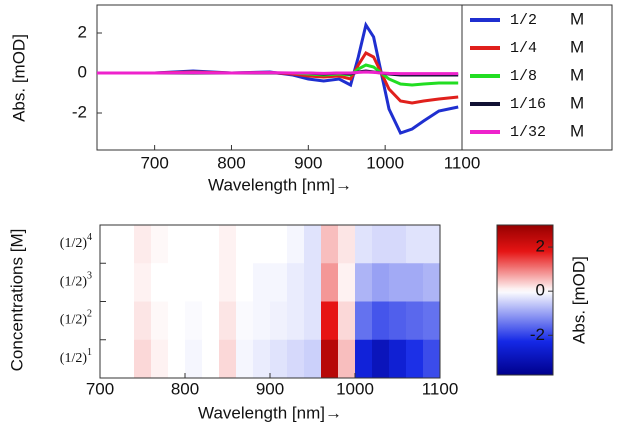 The height and width of the screenshot is (434, 617). What do you see at coordinates (578, 300) in the screenshot?
I see `colorbar-label: Abs. [mOD]` at bounding box center [578, 300].